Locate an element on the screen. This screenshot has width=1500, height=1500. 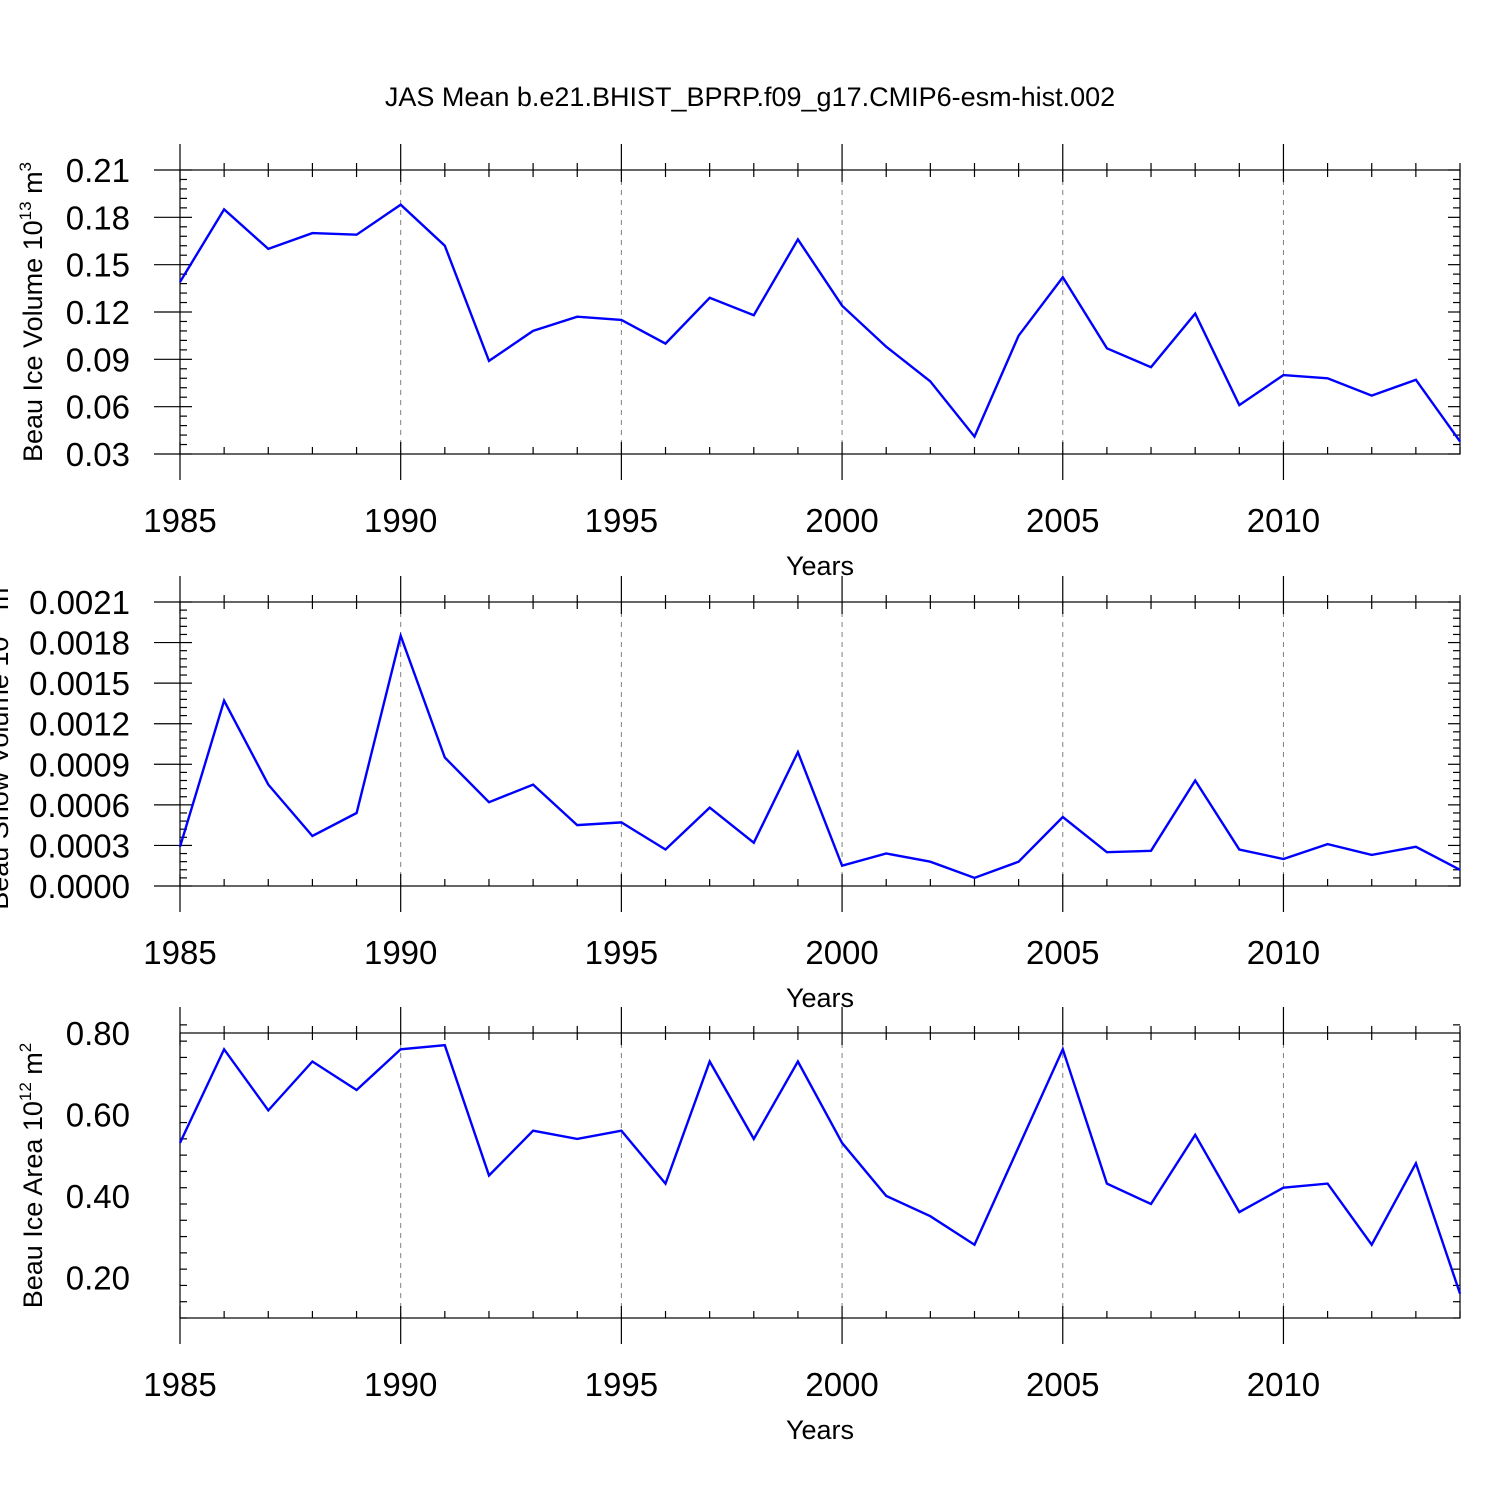
y-axis-label-superscript: 2 is located at coordinates (25, 1047).